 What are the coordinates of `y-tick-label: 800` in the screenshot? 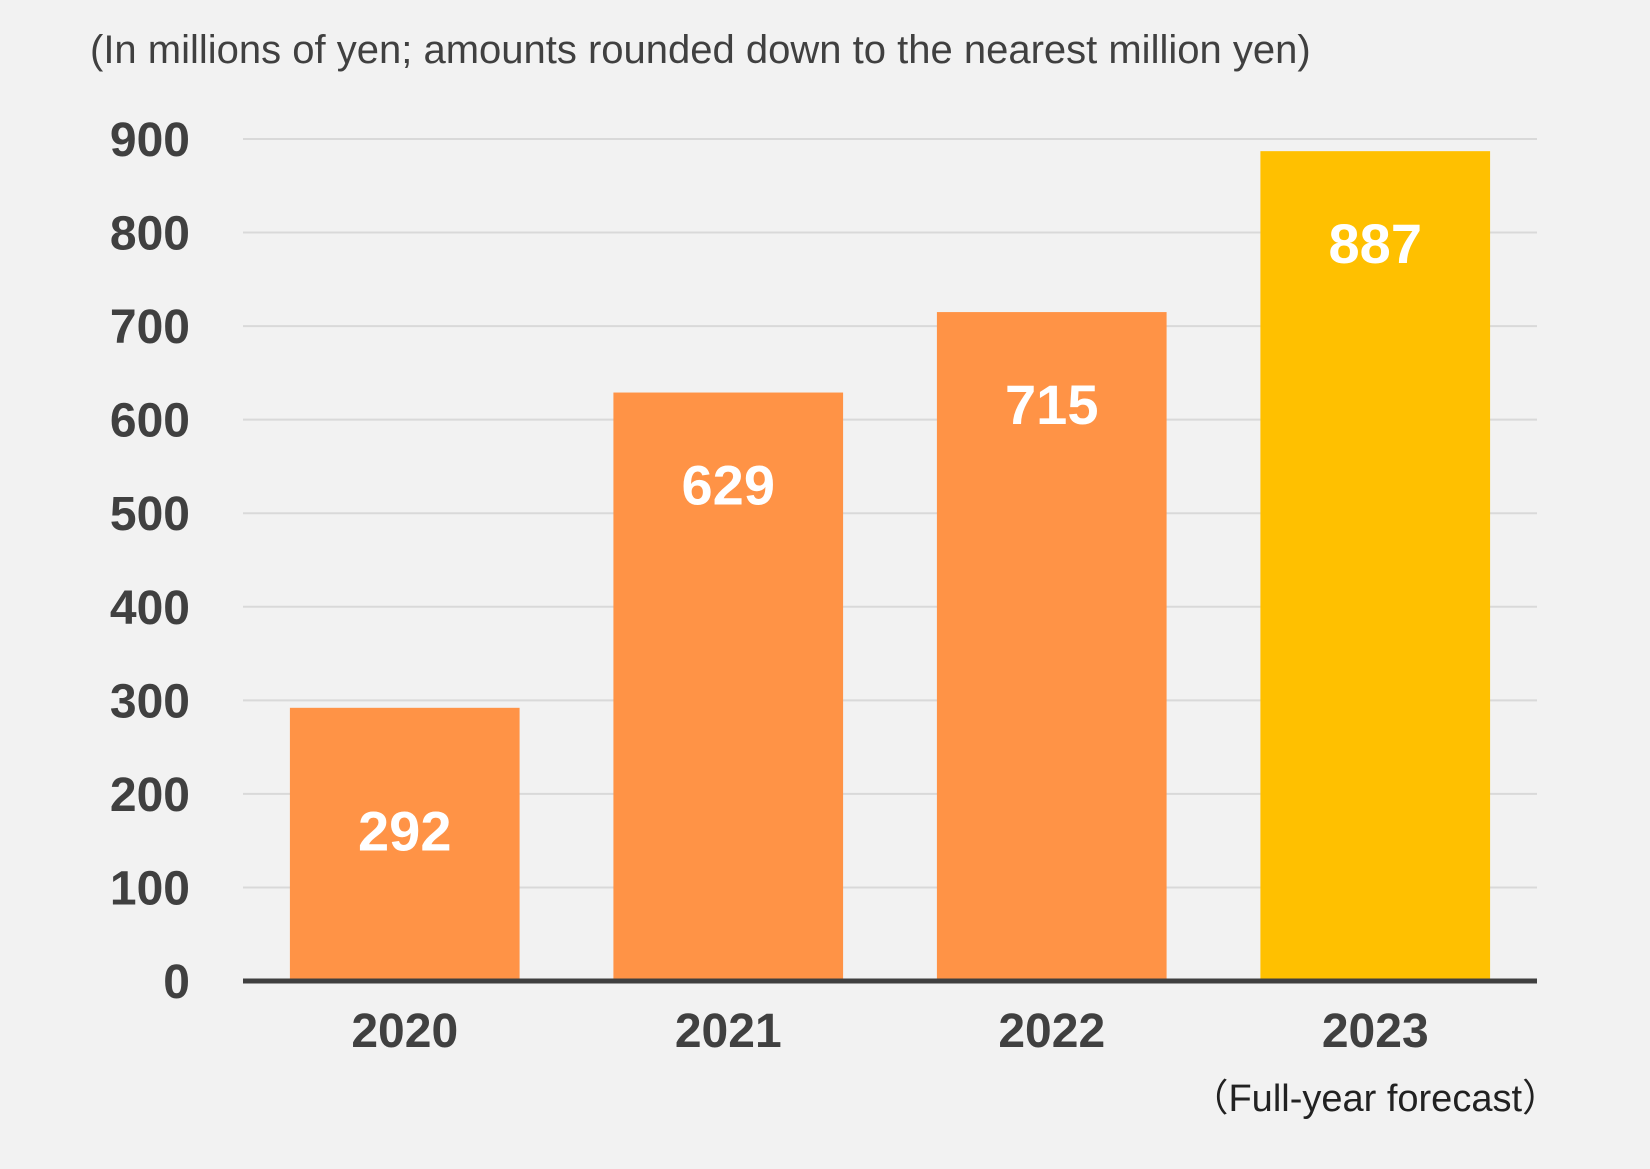 It's located at (150, 234).